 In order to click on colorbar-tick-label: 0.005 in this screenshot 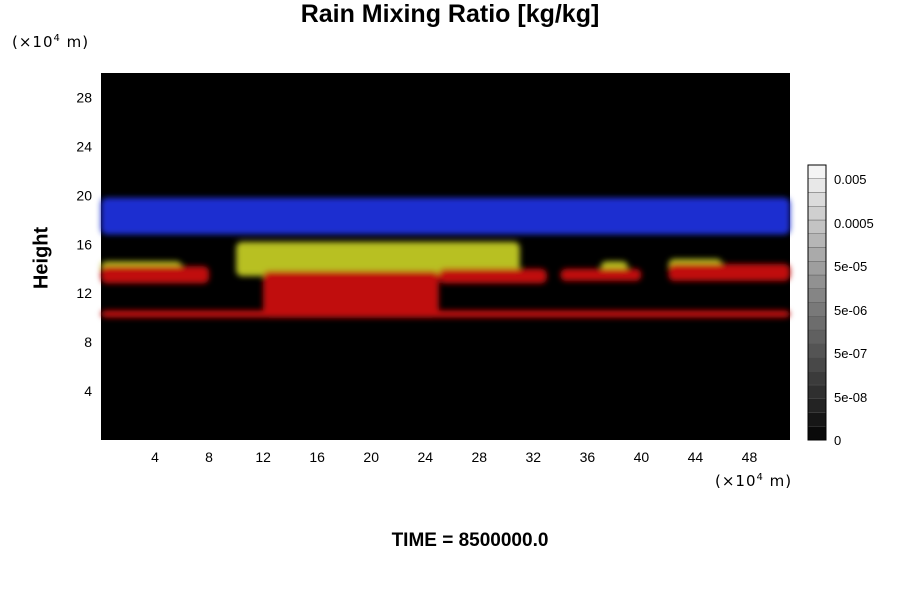, I will do `click(850, 179)`.